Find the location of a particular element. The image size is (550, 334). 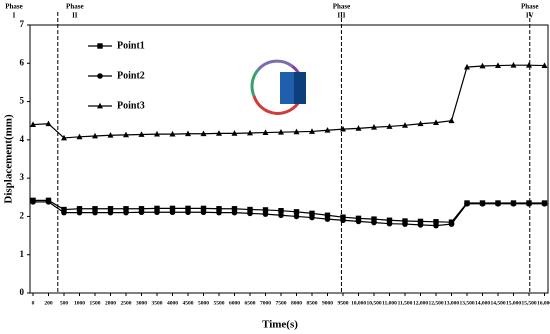

legend-label: Point1 is located at coordinates (131, 45).